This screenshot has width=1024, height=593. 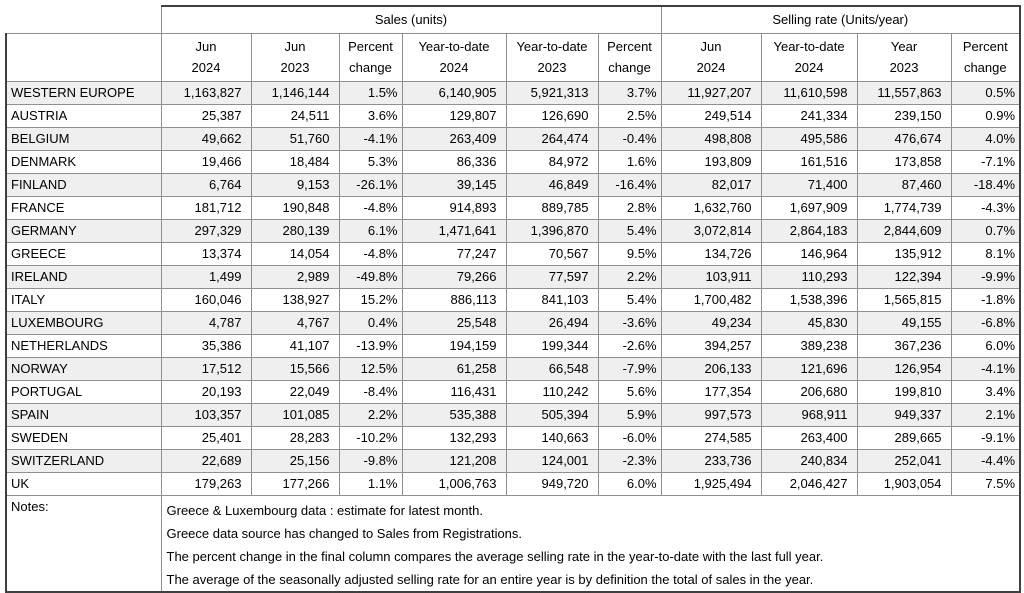 I want to click on value-cell: 264,474, so click(x=552, y=138).